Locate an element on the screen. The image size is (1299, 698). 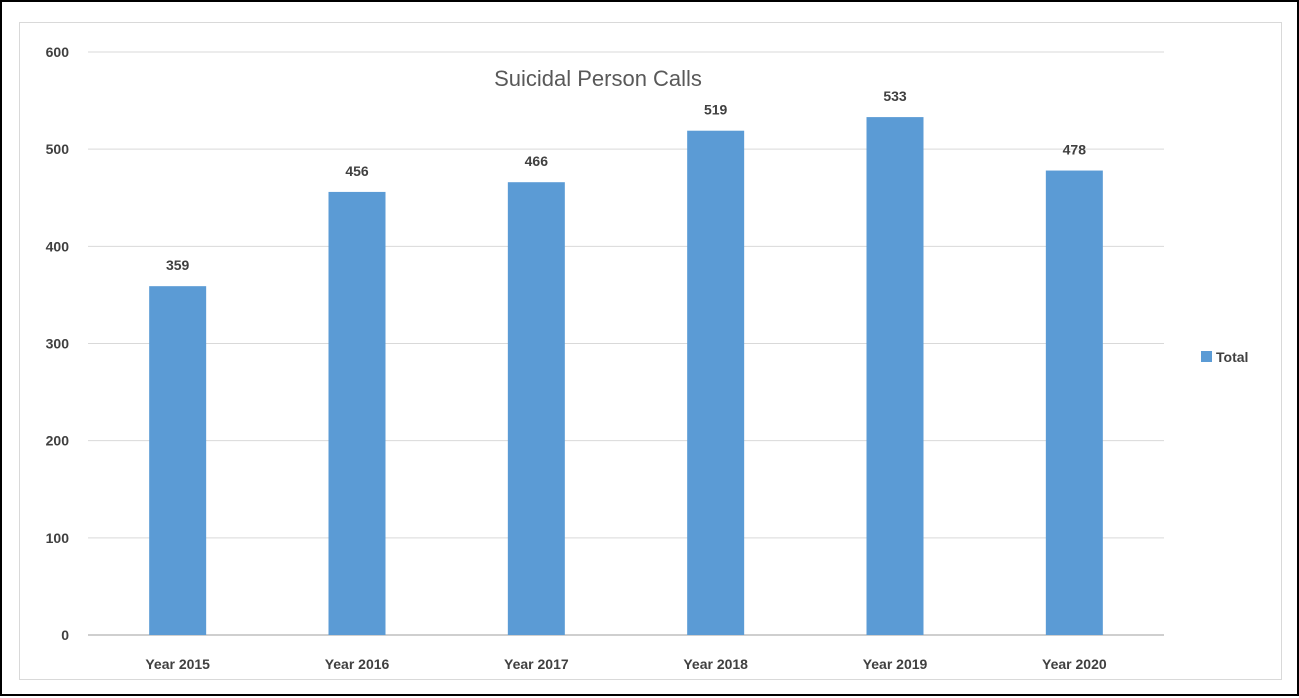
x-tick-label: Year 2019 is located at coordinates (895, 664).